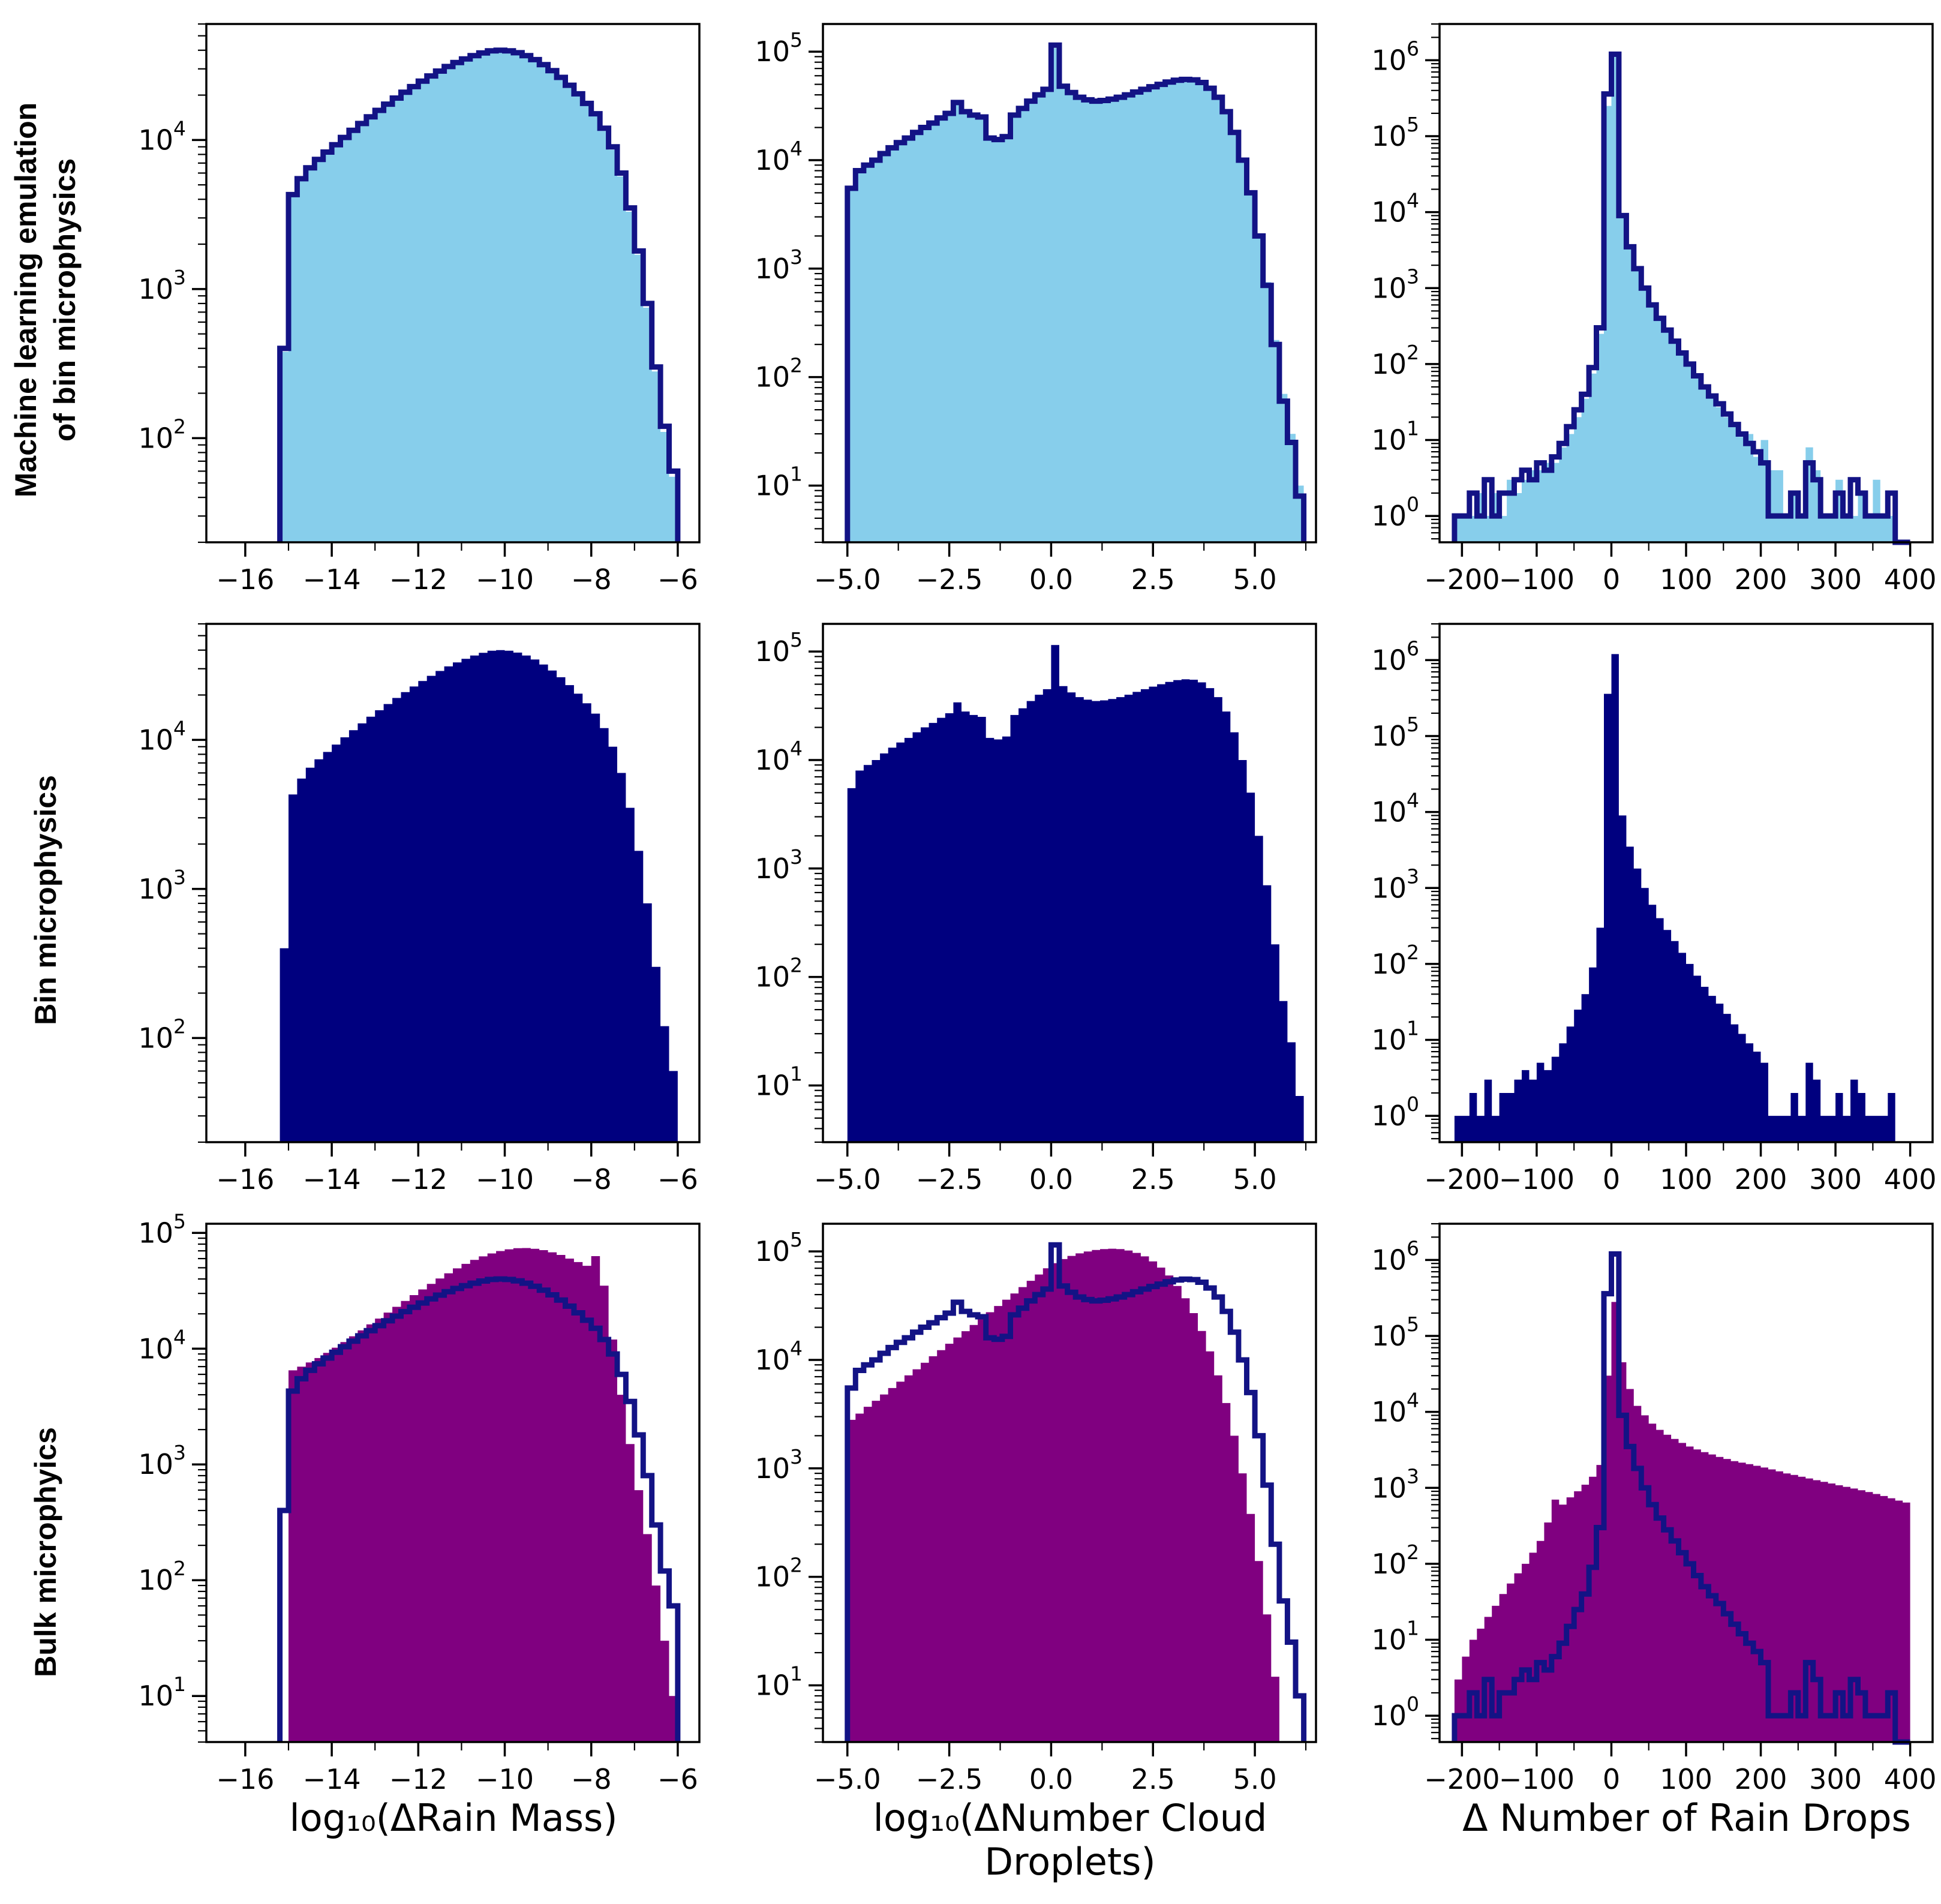  Describe the element at coordinates (419, 1502) in the screenshot. I see `histogram-panel-bulk-rain-mass: 10¹ 10² 10³ 10⁴ 10⁵ −16 −14 −12 −10 −8 −6` at that location.